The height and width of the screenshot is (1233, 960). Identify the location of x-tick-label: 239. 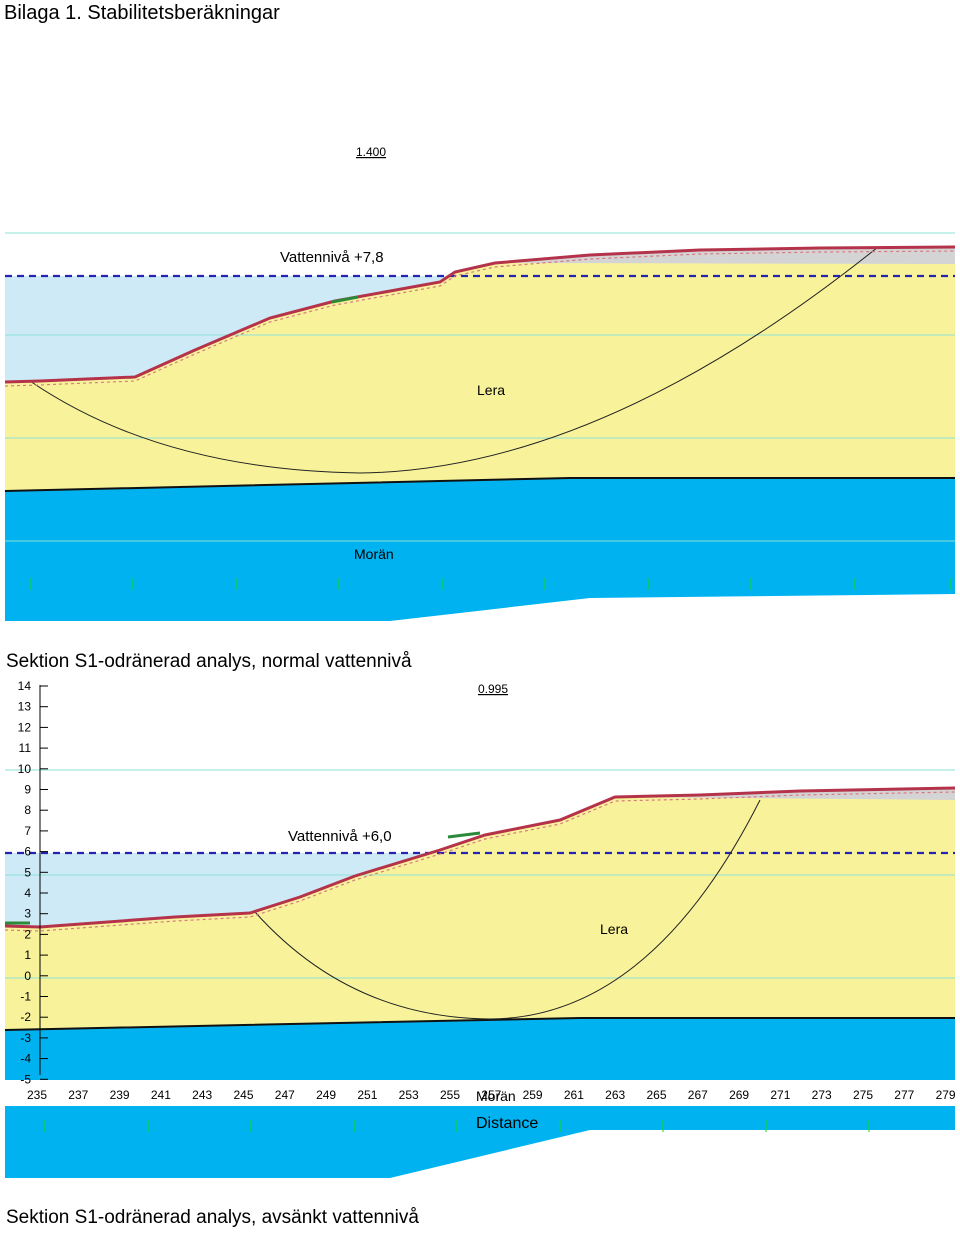
(120, 1095).